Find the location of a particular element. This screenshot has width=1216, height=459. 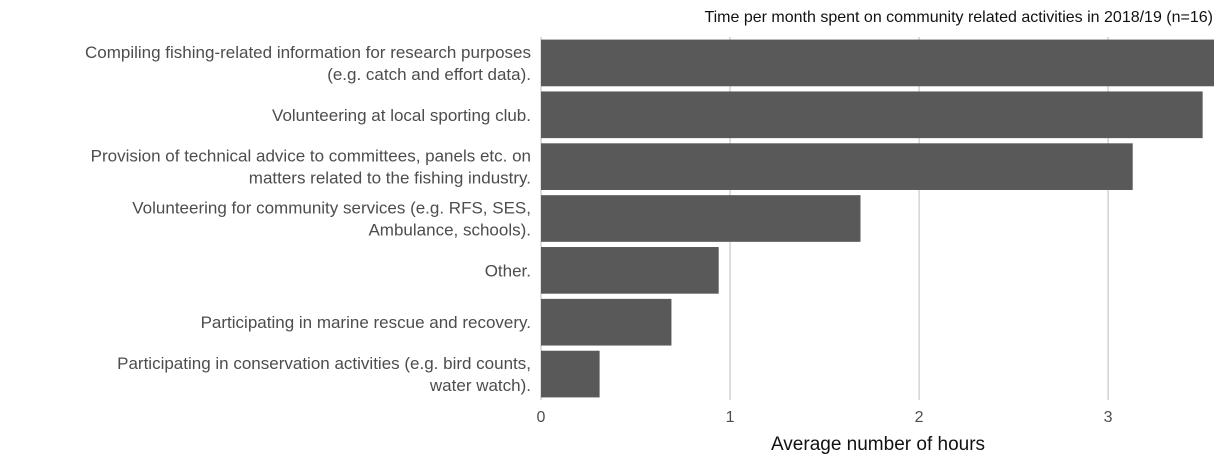

category-label: Volunteering at local sporting club. is located at coordinates (401, 115).